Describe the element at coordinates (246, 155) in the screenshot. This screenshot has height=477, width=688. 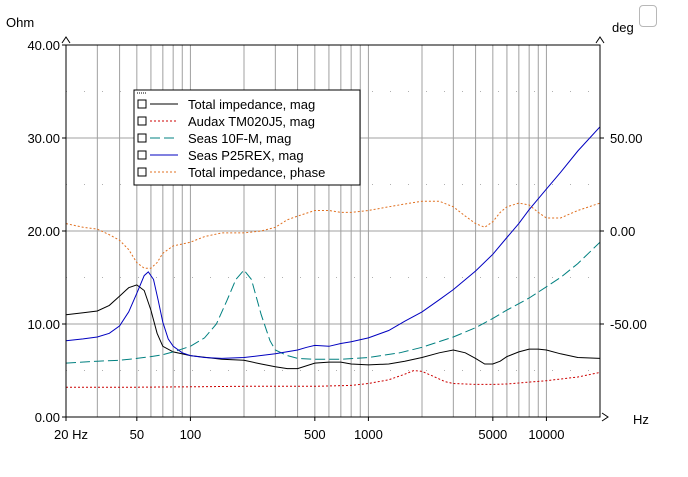
I see `legend-label: Seas P25REX, mag` at that location.